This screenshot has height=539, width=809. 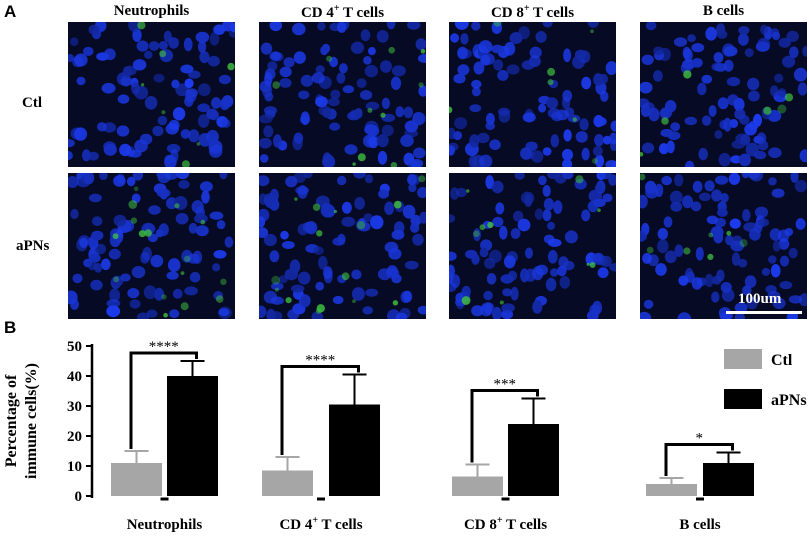 I want to click on row-label-apns: aPNs, so click(x=33, y=246).